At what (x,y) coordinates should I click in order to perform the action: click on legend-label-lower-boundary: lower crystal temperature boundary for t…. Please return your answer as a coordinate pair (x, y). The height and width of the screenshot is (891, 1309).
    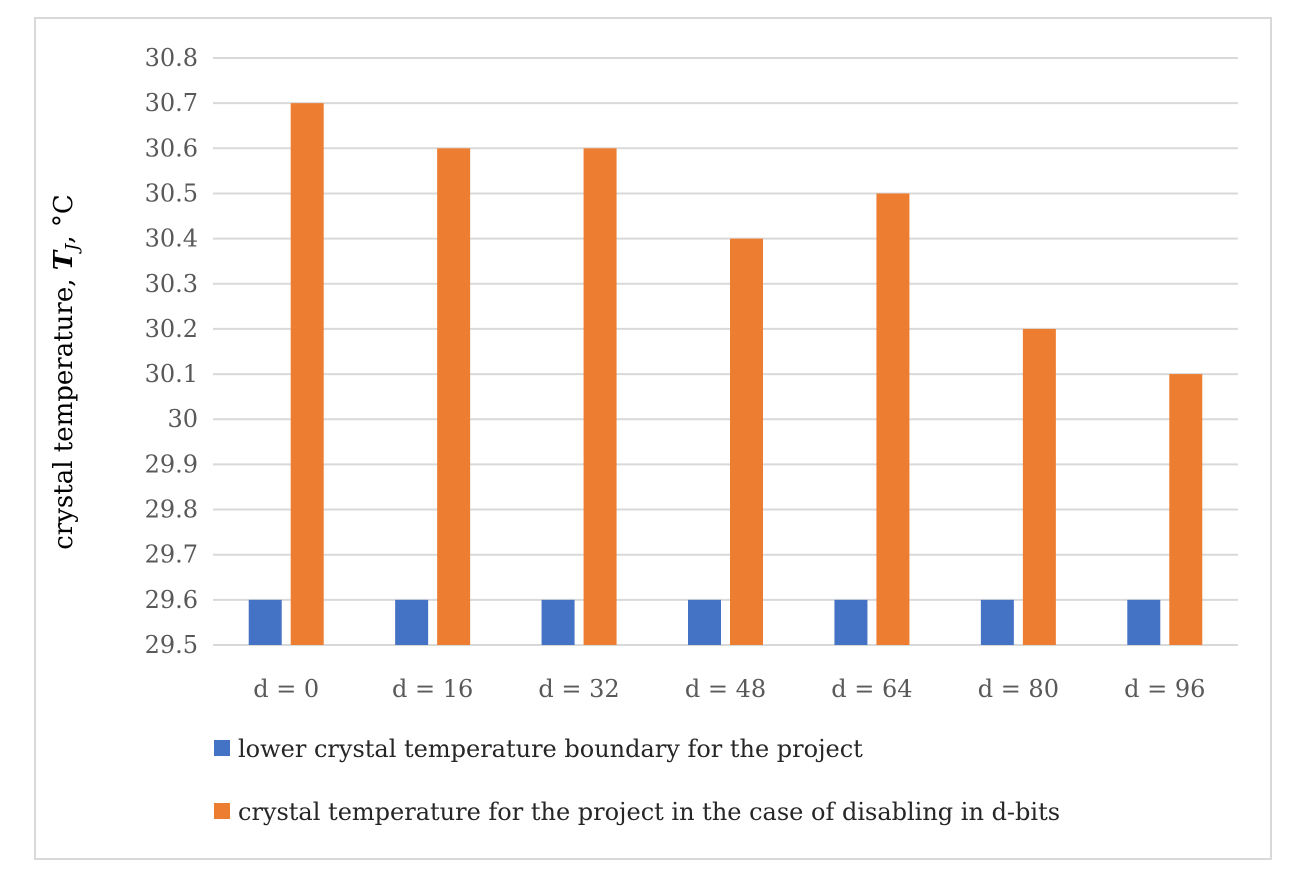
    Looking at the image, I should click on (550, 749).